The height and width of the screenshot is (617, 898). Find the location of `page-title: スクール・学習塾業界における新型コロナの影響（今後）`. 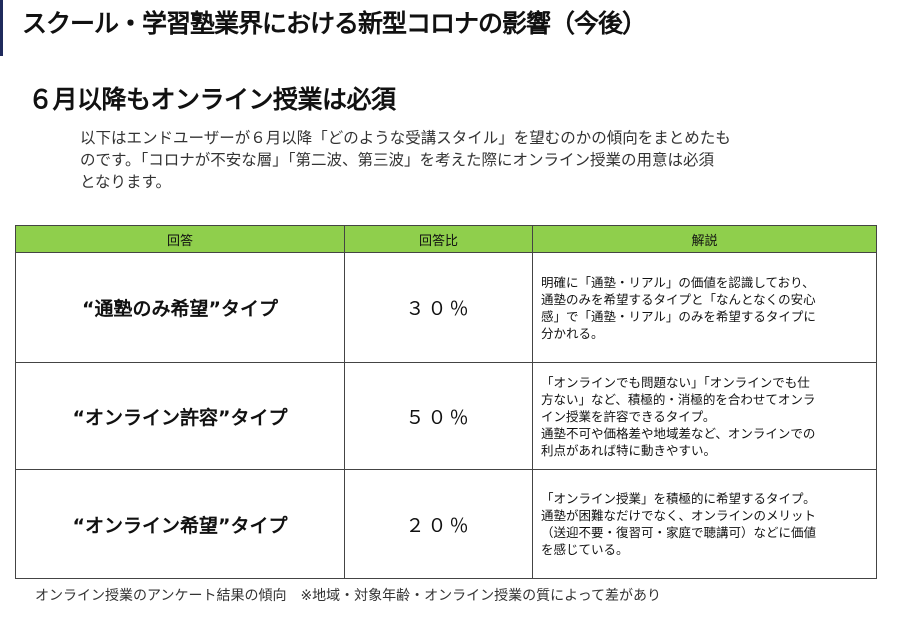

page-title: スクール・学習塾業界における新型コロナの影響（今後） is located at coordinates (334, 23).